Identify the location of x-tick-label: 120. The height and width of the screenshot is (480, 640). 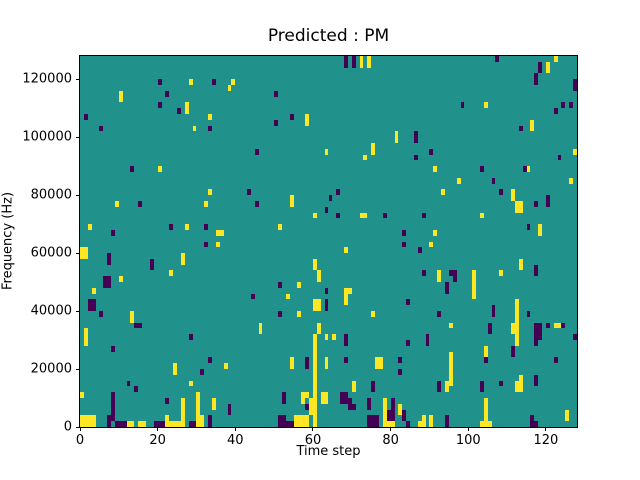
(546, 440).